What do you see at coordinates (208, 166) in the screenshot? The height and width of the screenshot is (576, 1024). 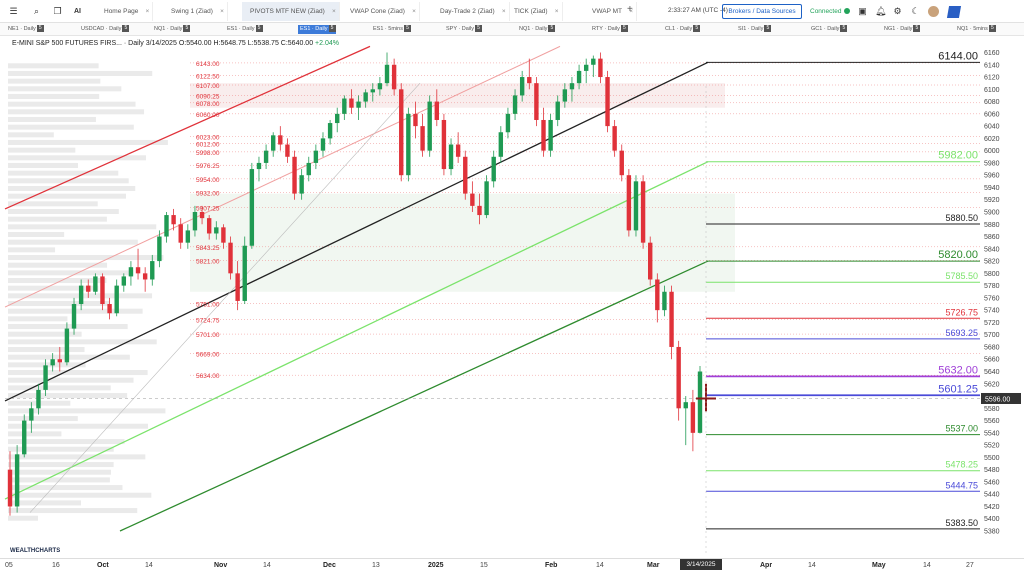 I see `left-level-label: 5976.25` at bounding box center [208, 166].